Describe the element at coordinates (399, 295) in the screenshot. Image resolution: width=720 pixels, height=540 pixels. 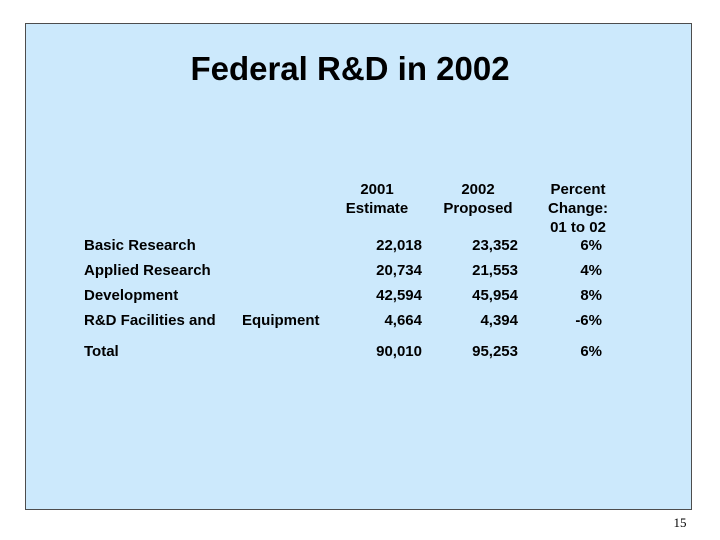
I see `value-2001: 42,594` at that location.